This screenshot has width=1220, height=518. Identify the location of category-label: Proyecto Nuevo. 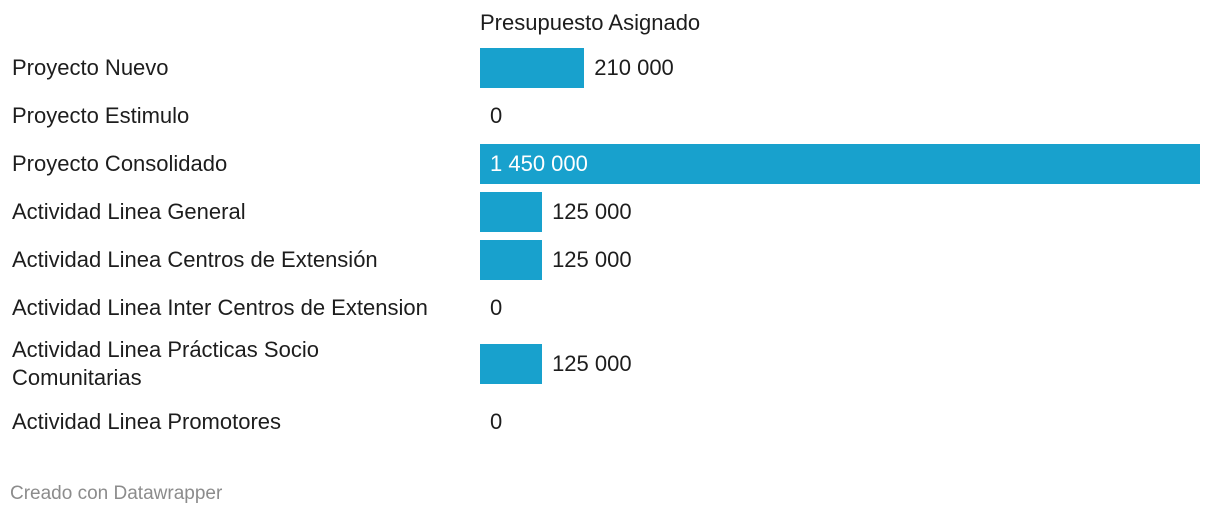
(90, 67).